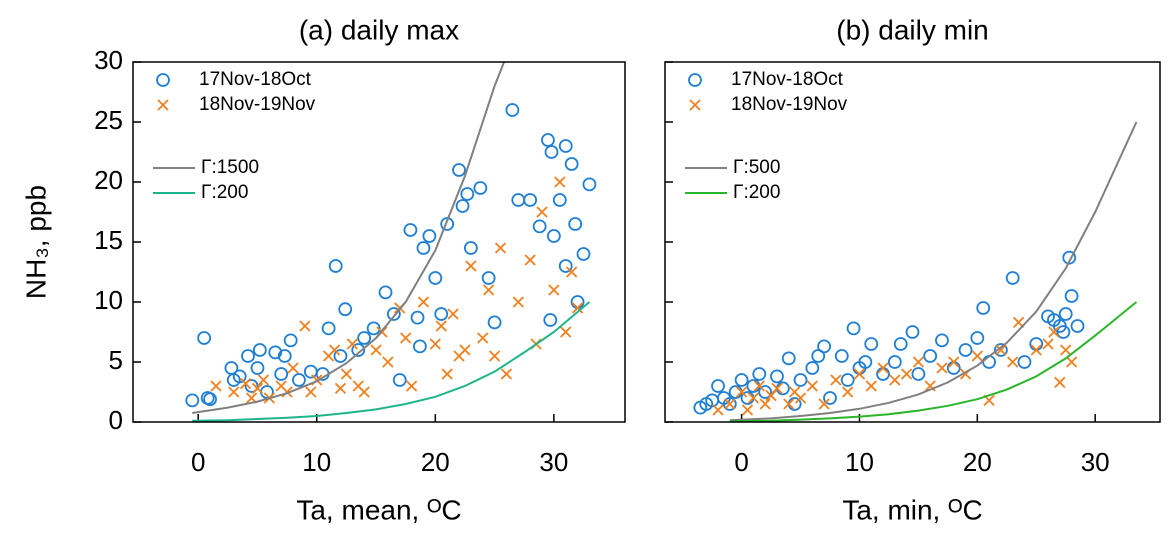  I want to click on panel-title: (a) daily max, so click(379, 29).